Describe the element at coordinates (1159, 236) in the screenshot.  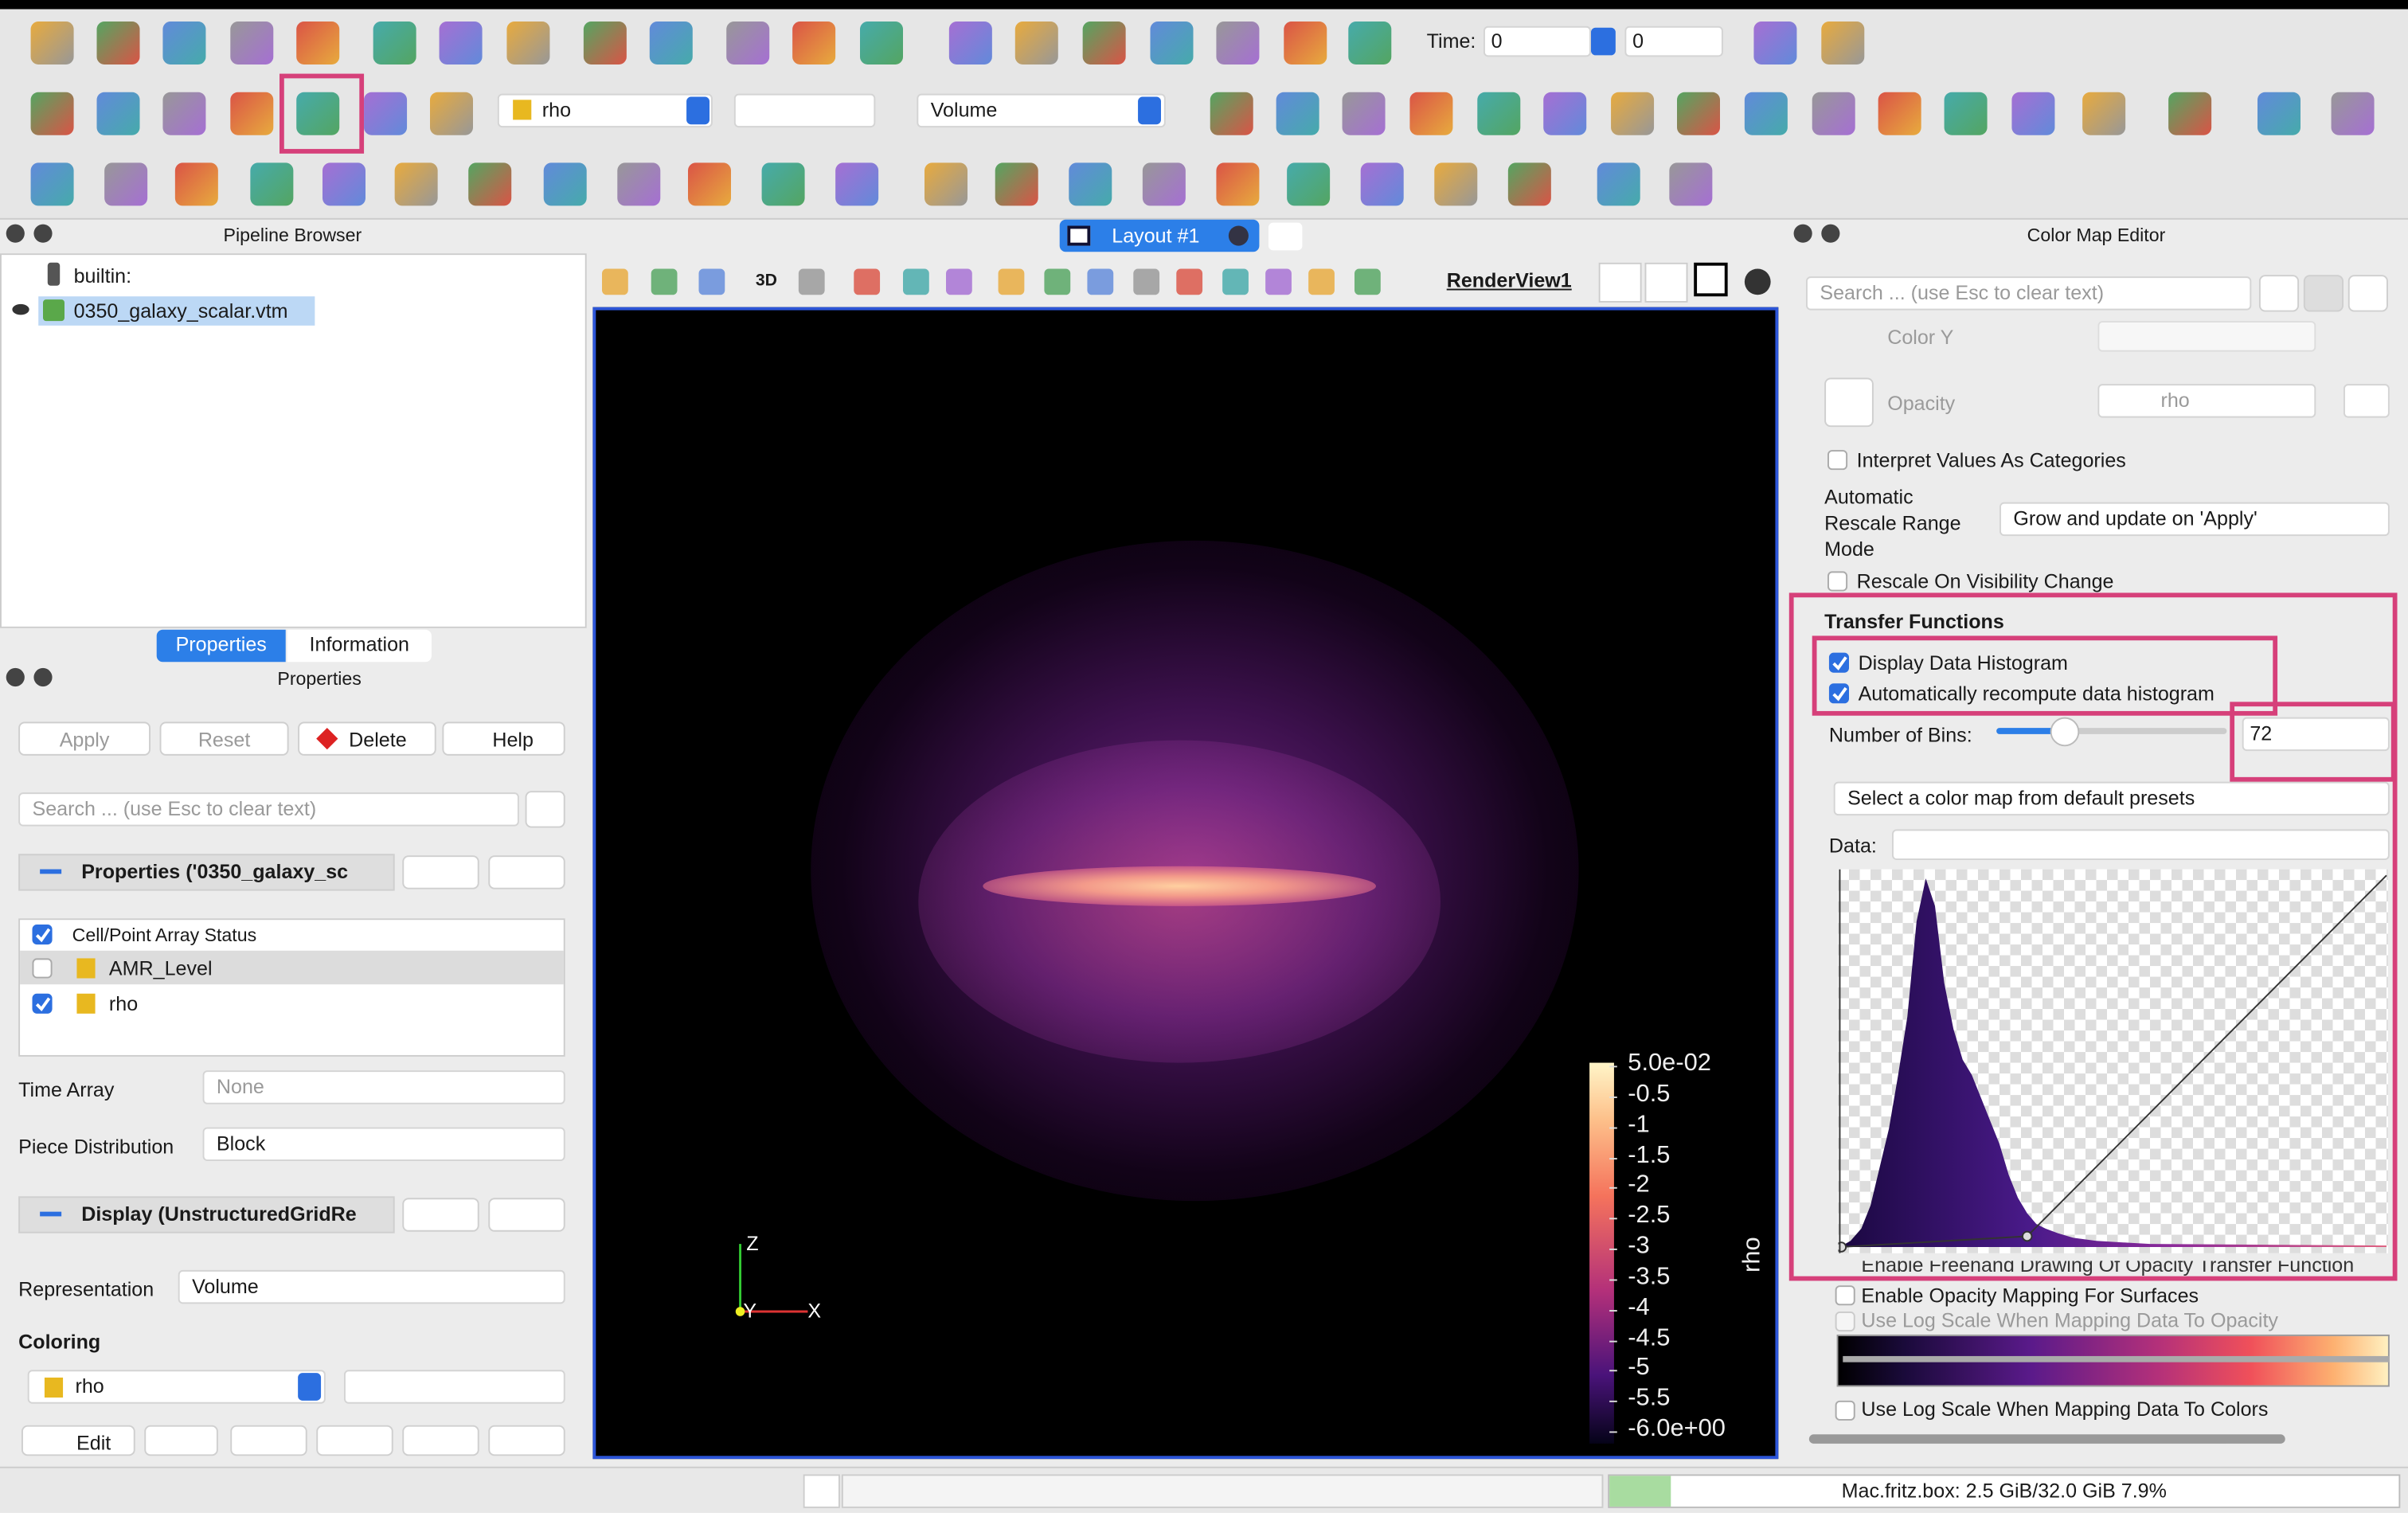
I see `layout-tab: Layout #1` at that location.